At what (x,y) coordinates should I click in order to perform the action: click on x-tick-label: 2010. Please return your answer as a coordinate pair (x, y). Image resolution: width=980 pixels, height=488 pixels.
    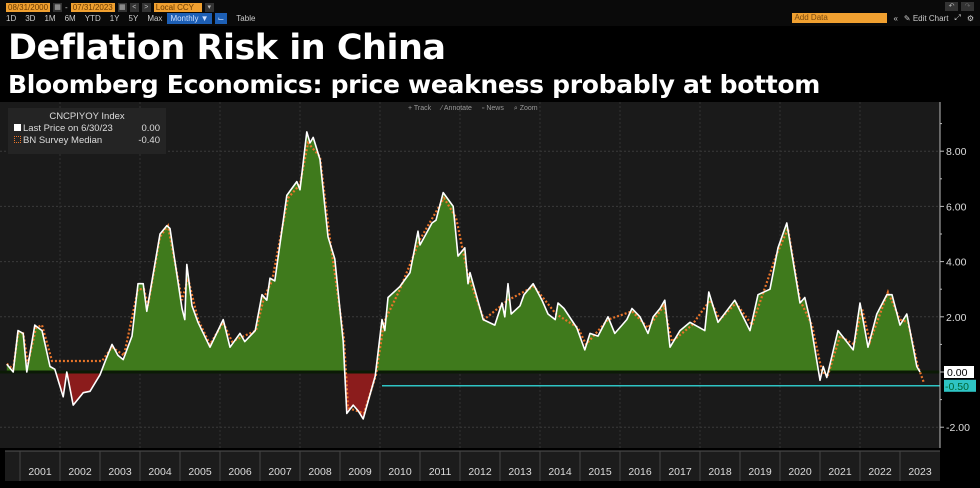
    Looking at the image, I should click on (400, 472).